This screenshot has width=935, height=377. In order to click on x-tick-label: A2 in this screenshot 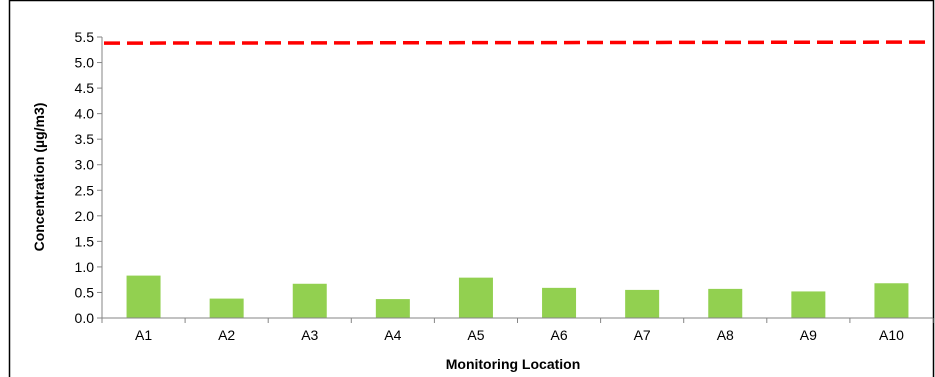, I will do `click(226, 335)`.